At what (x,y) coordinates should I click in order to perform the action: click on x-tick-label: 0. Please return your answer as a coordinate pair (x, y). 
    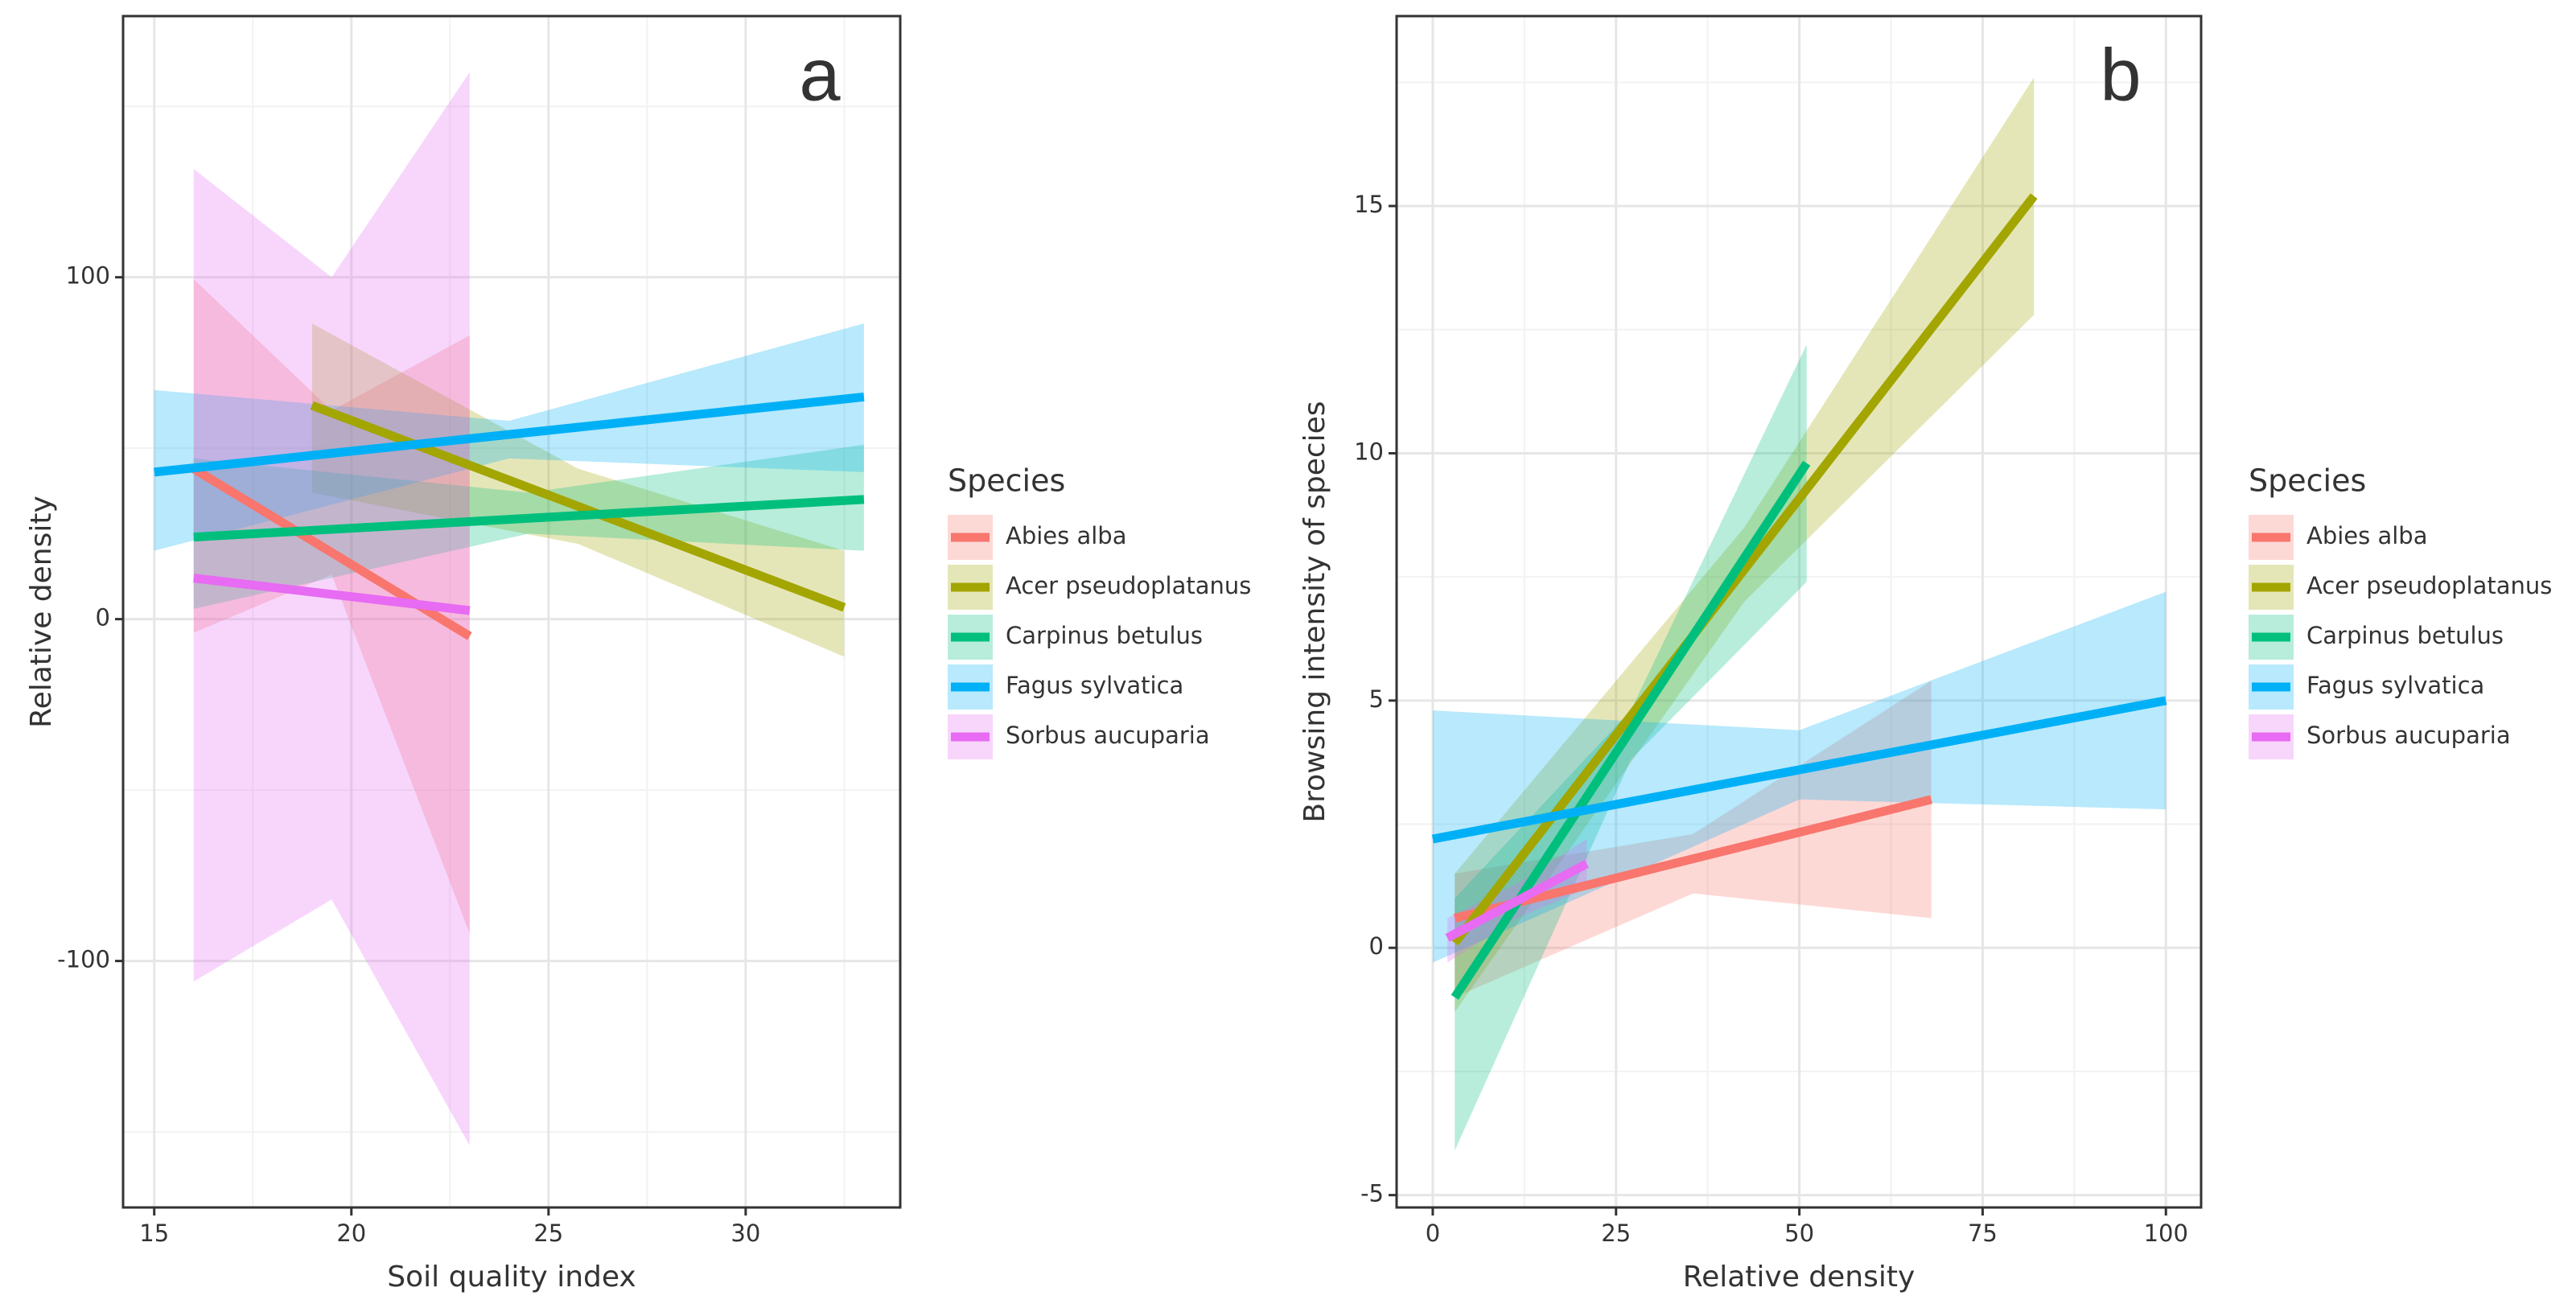
    Looking at the image, I should click on (1433, 1233).